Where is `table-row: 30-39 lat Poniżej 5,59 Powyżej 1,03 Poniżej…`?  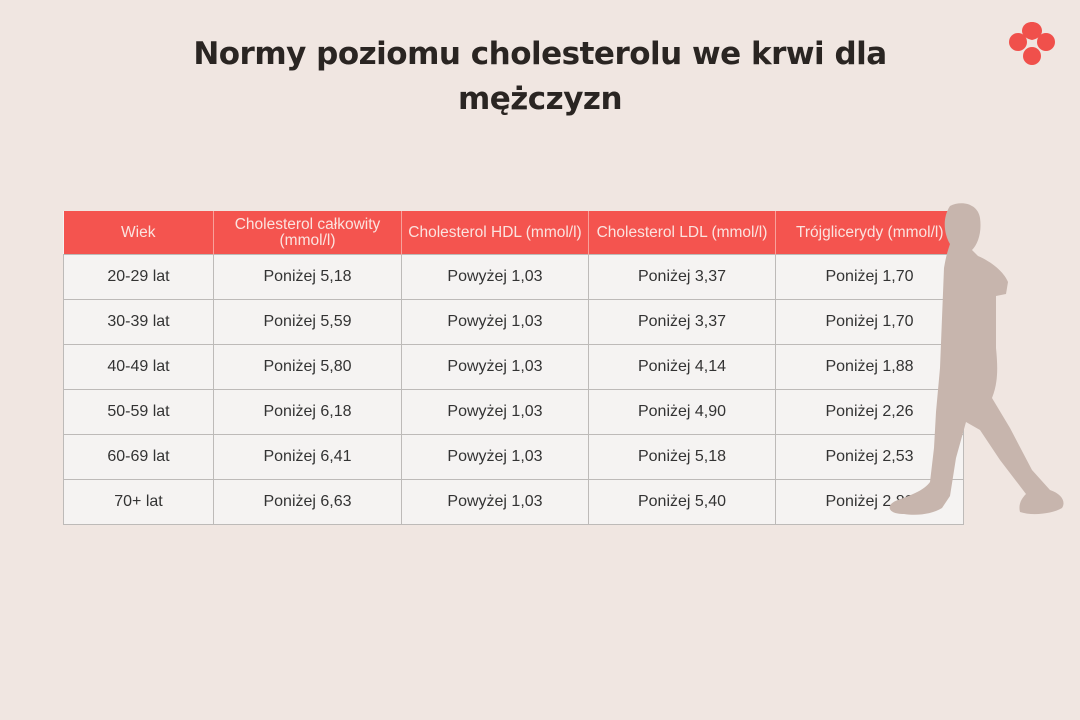
table-row: 30-39 lat Poniżej 5,59 Powyżej 1,03 Poniżej… is located at coordinates (513, 322).